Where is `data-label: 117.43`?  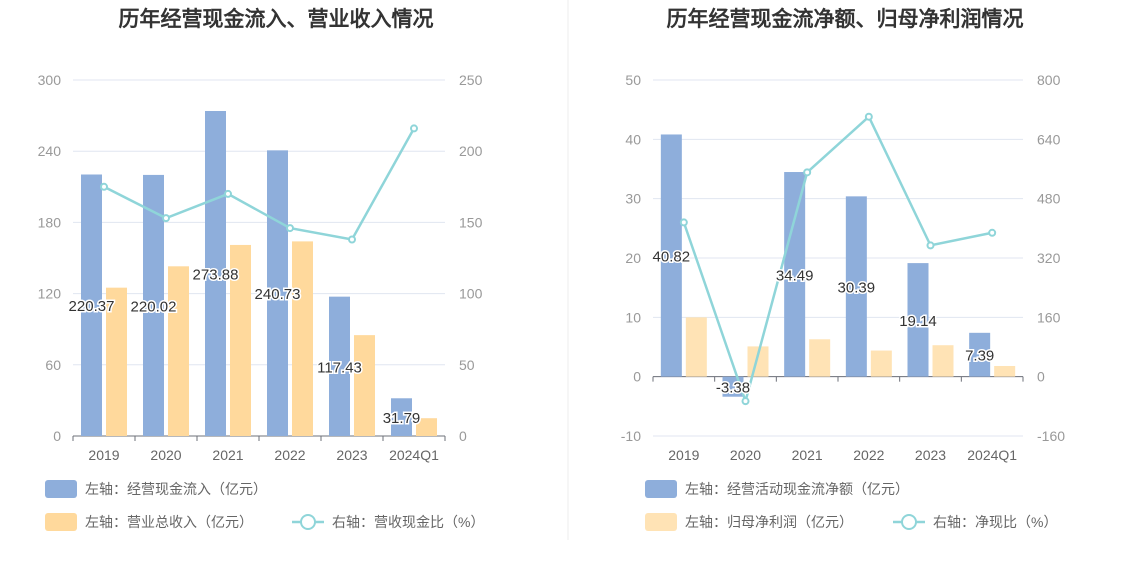
data-label: 117.43 is located at coordinates (339, 367).